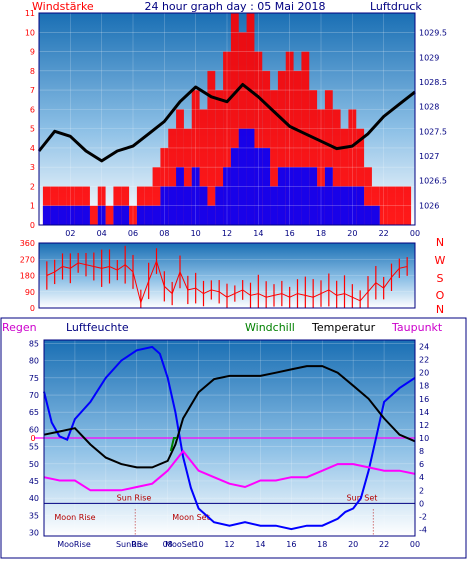 This screenshot has height=567, width=470. I want to click on direction-y-axis: 0 90 180 270 360, so click(27, 276).